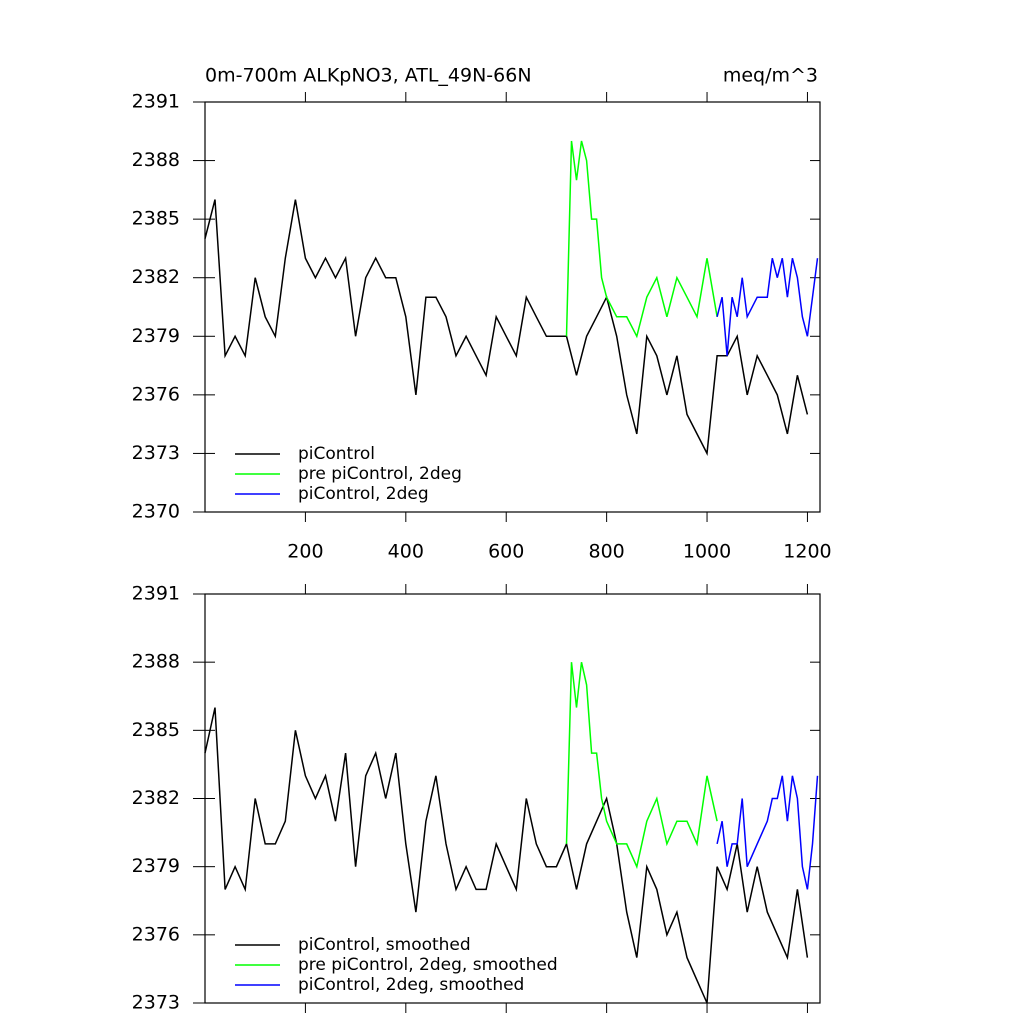 The height and width of the screenshot is (1024, 1024). What do you see at coordinates (406, 552) in the screenshot?
I see `x-tick-label: 400` at bounding box center [406, 552].